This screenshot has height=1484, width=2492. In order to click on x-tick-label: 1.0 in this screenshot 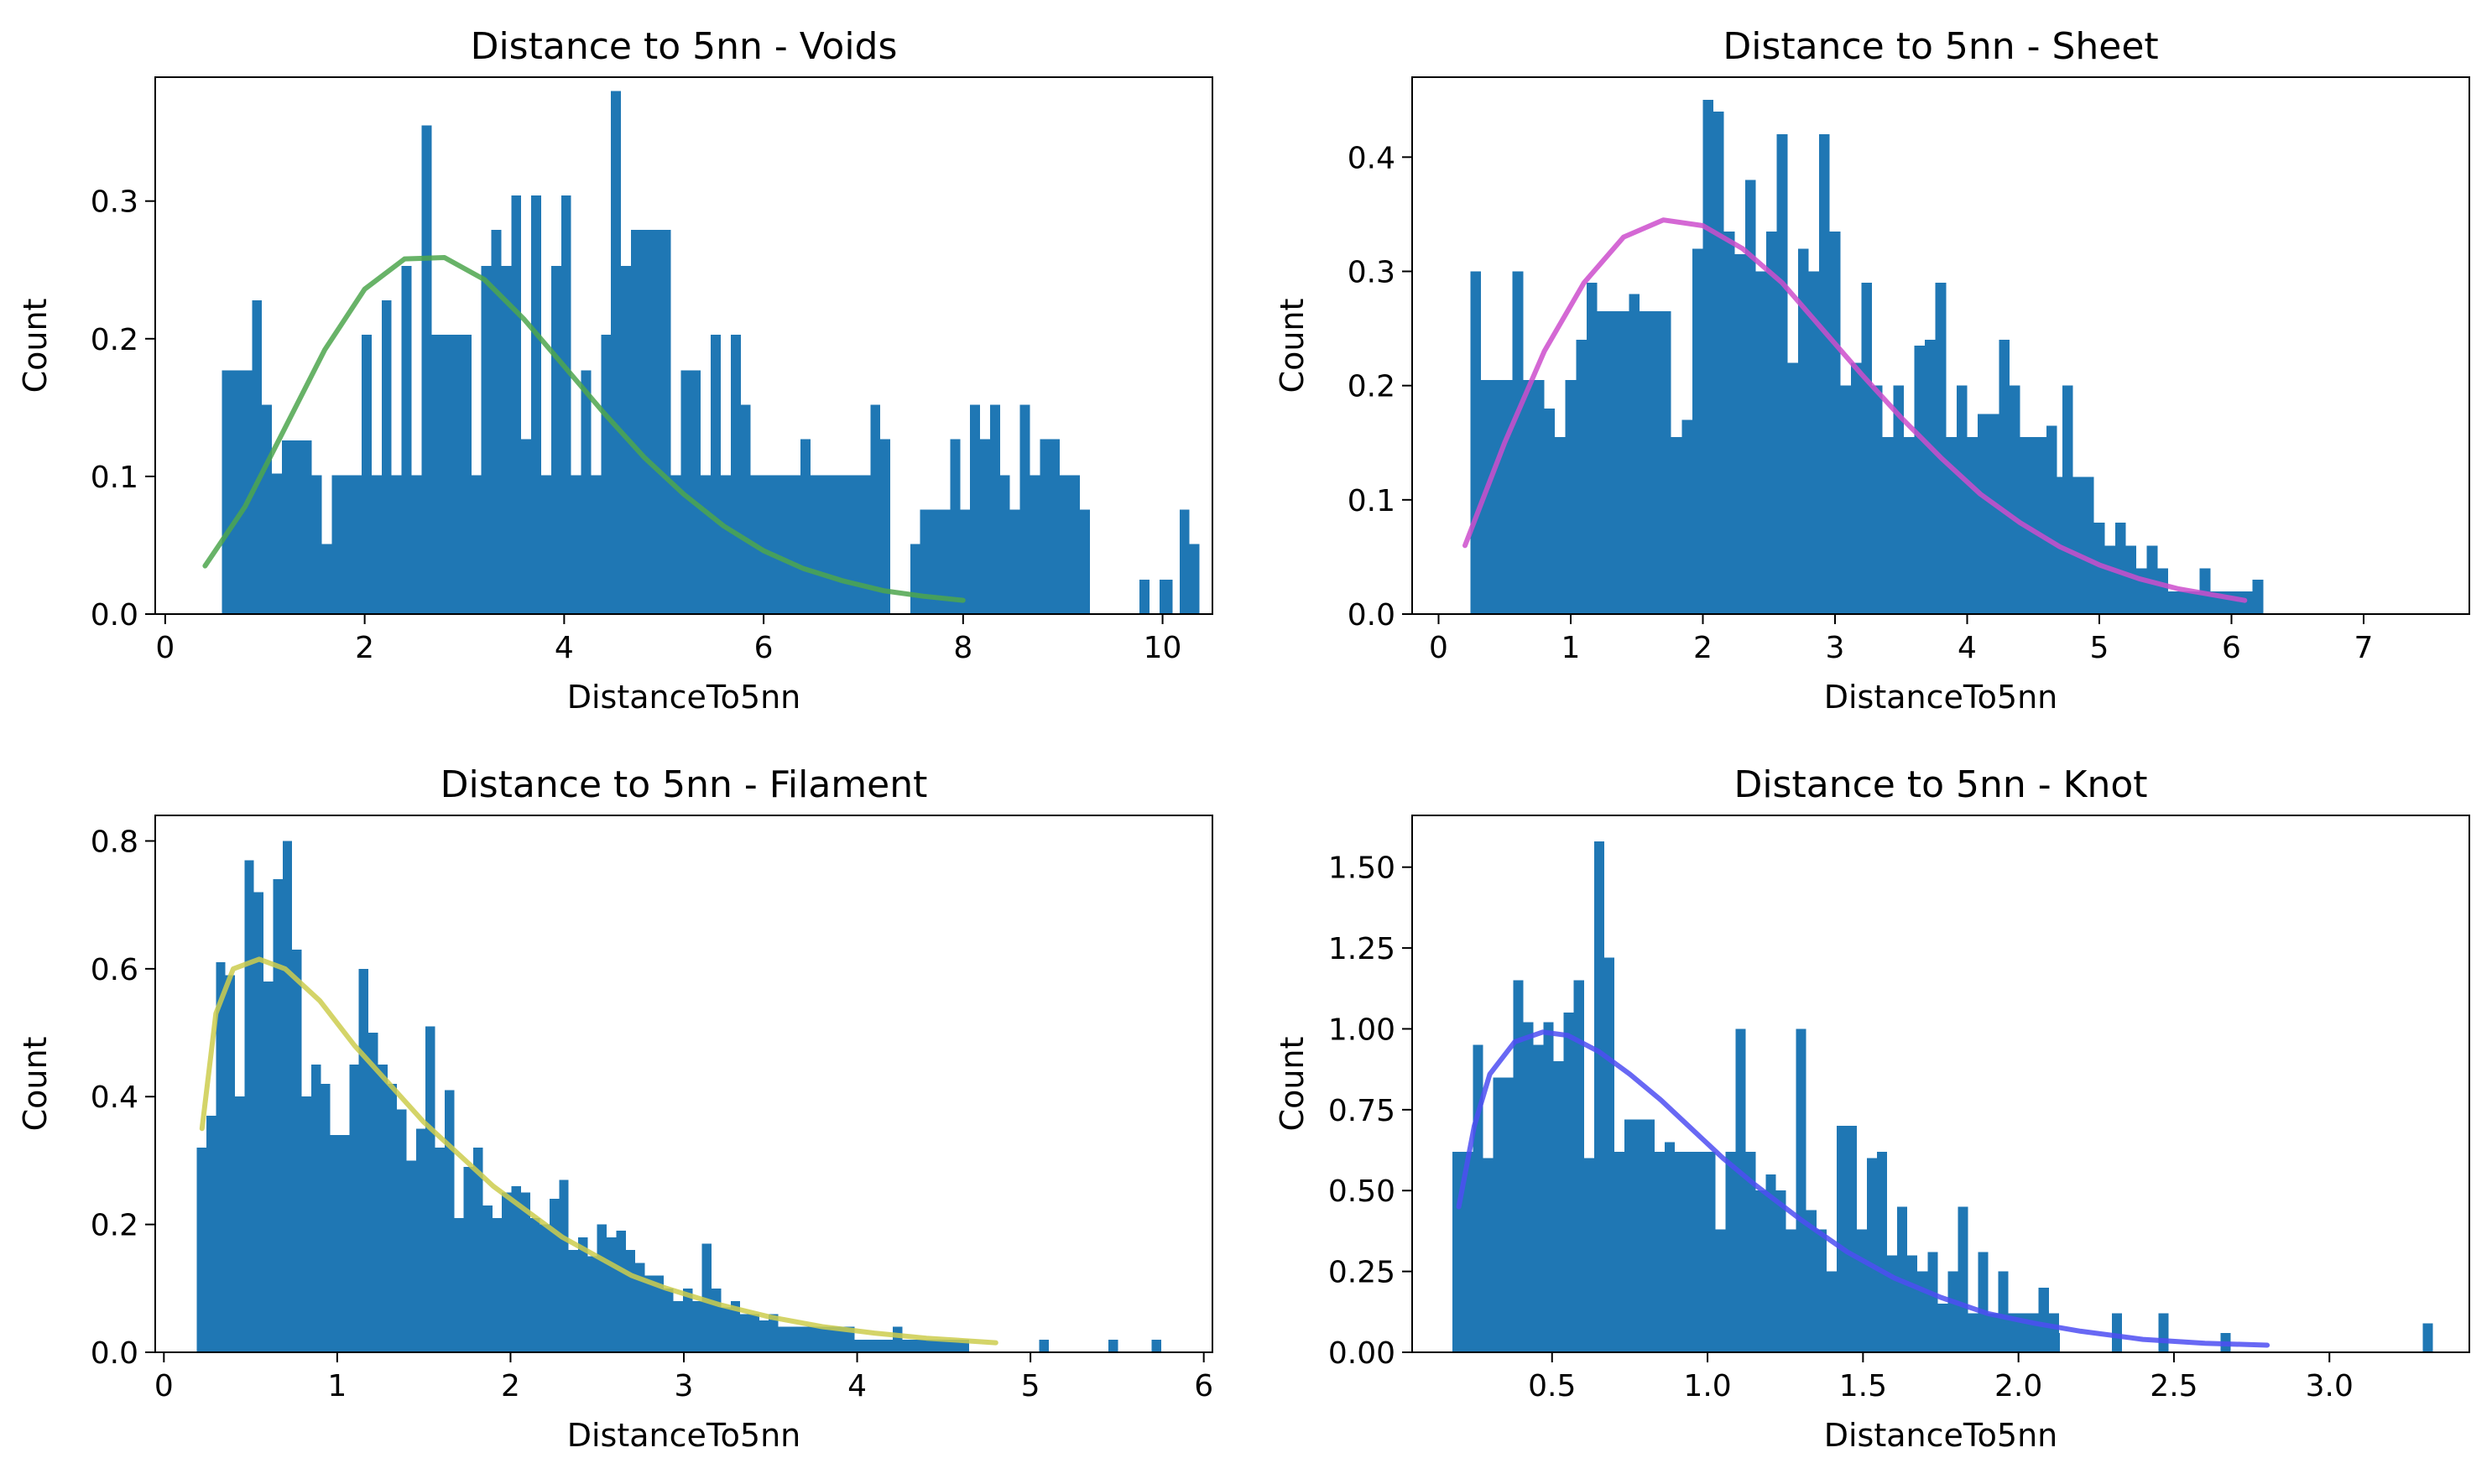, I will do `click(1707, 1386)`.